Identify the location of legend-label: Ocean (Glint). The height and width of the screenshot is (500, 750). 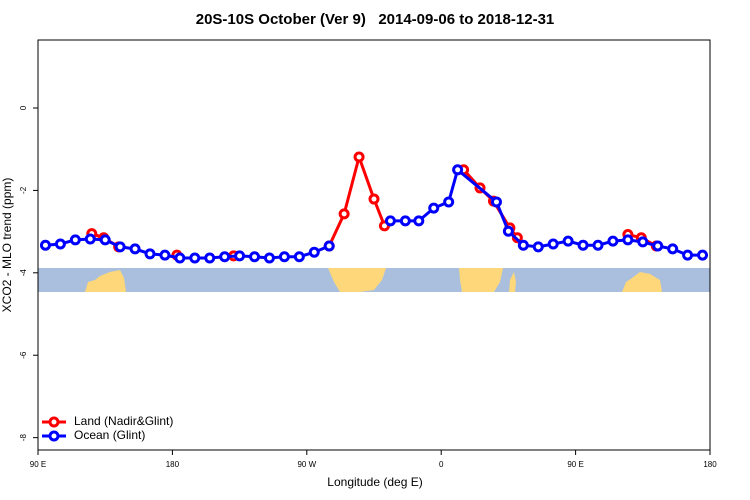
(109, 435).